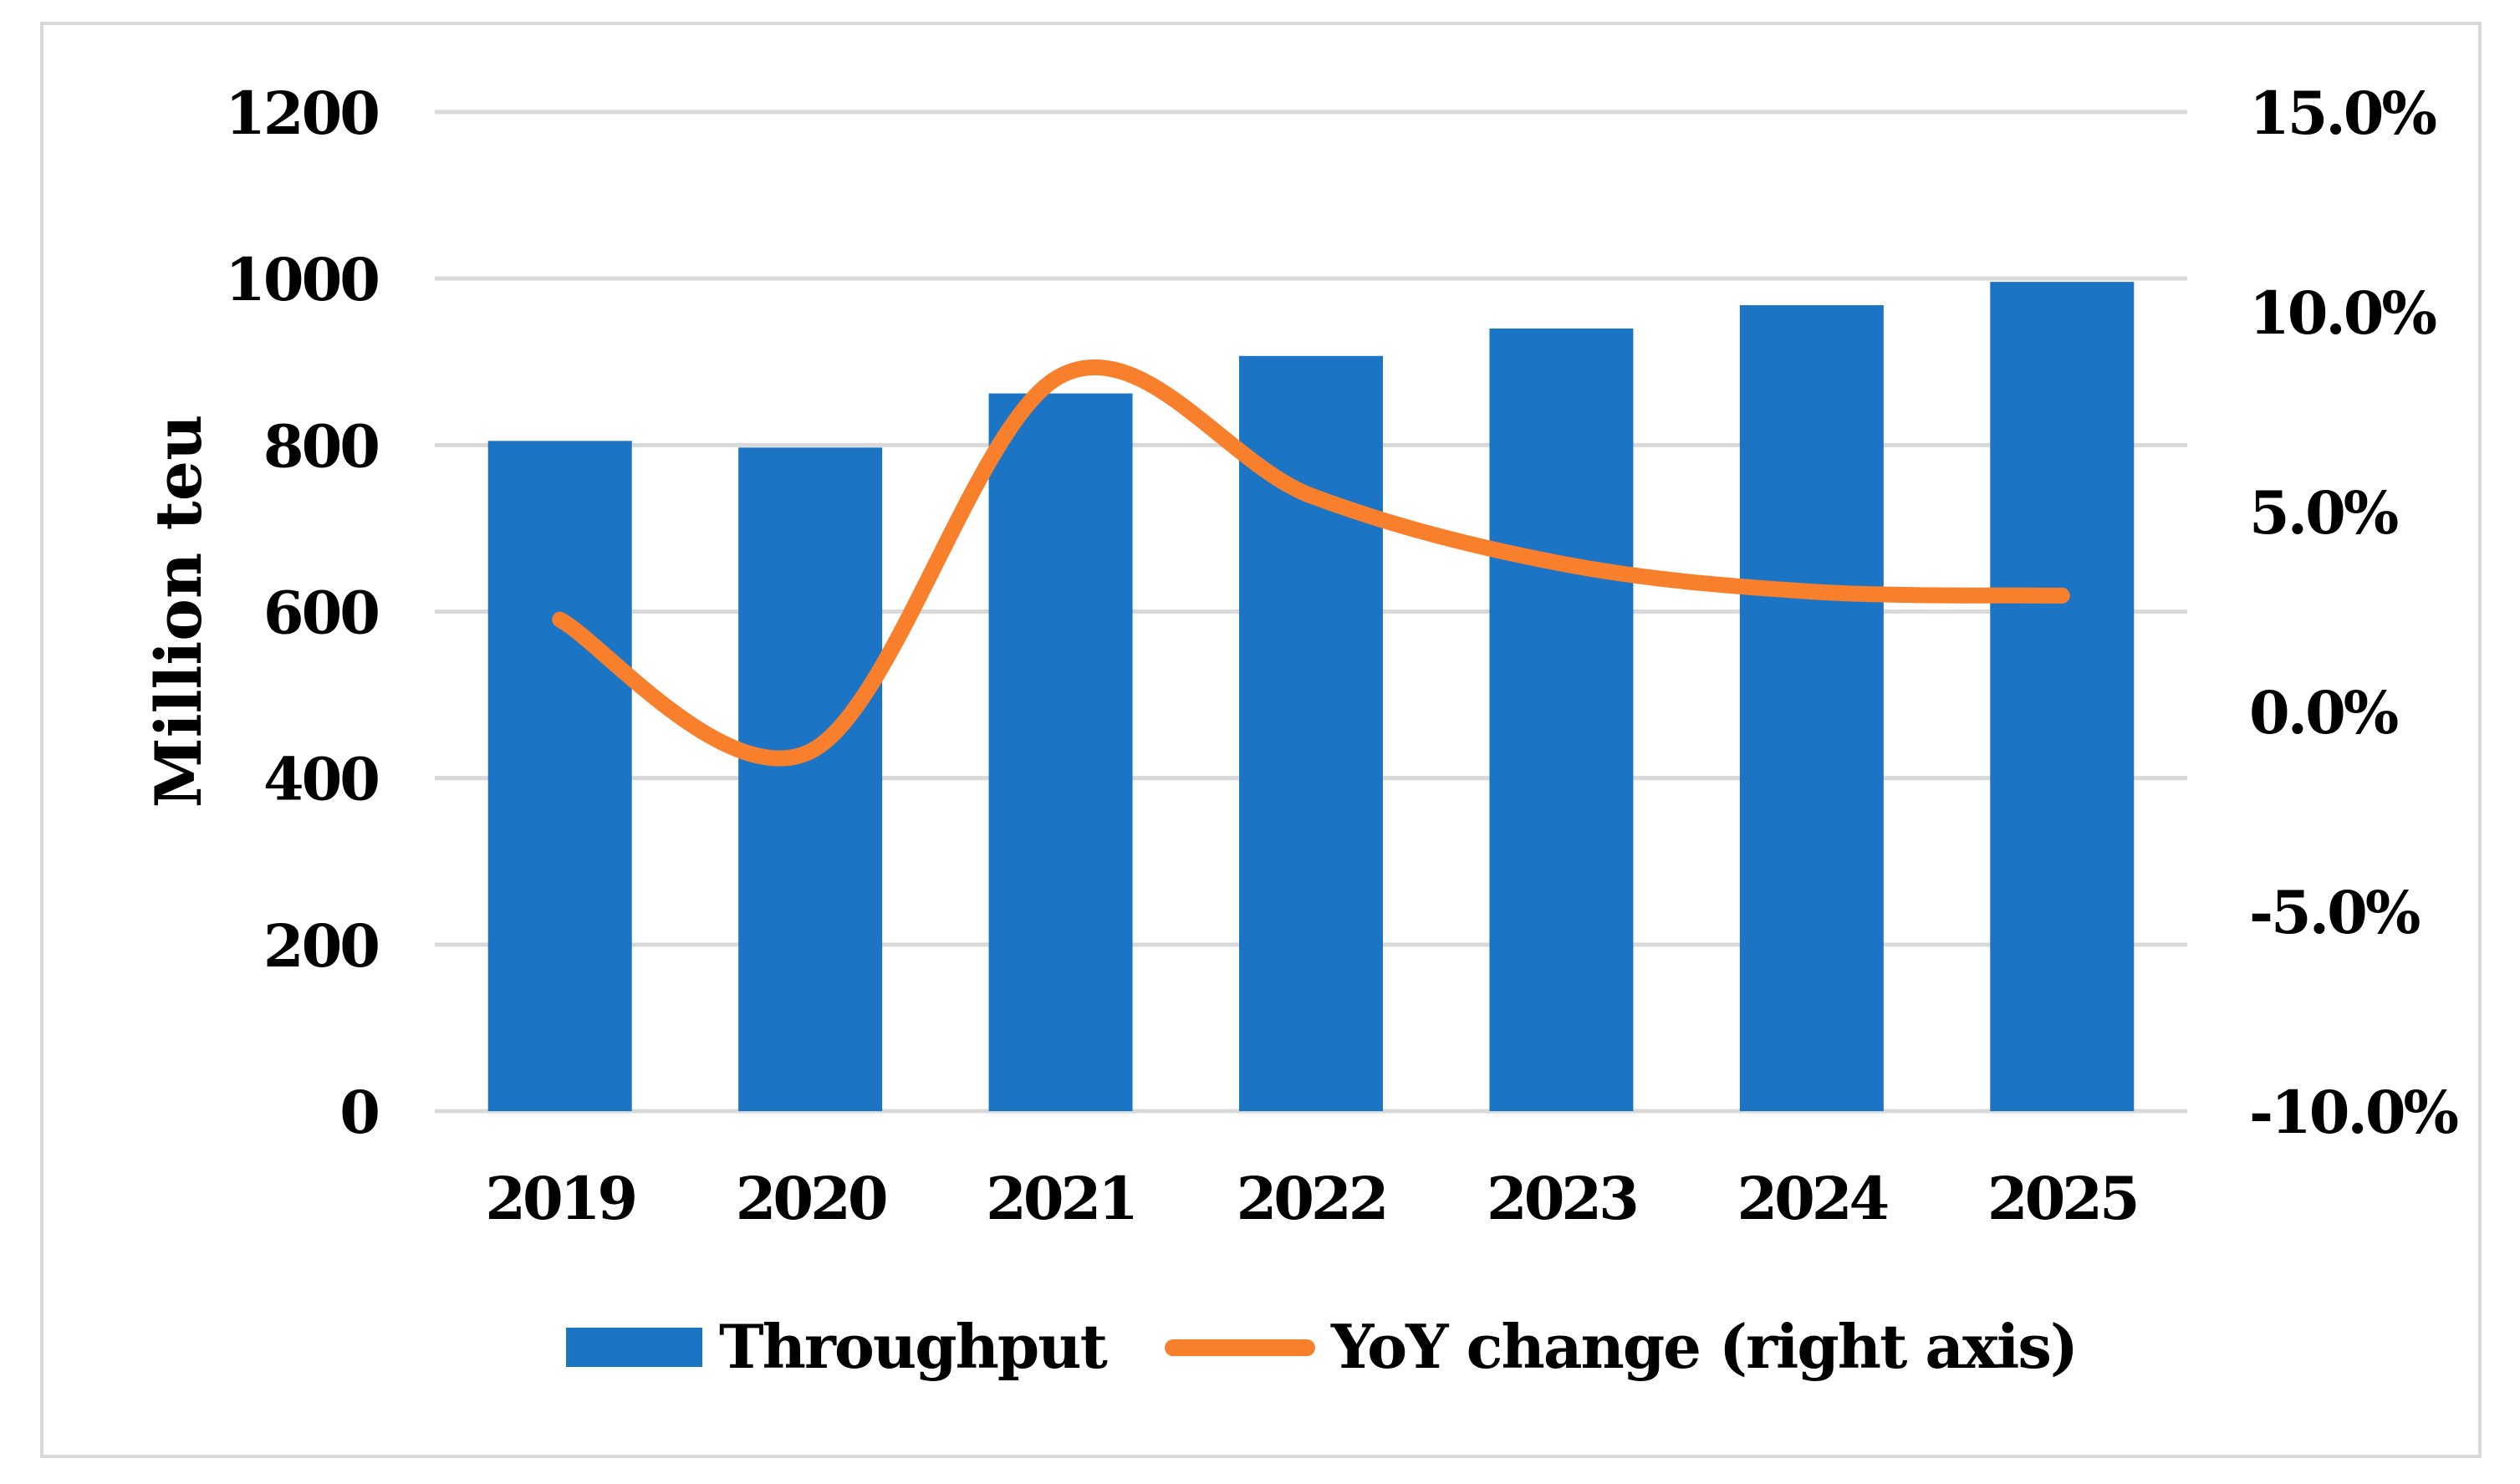  Describe the element at coordinates (2342, 113) in the screenshot. I see `right-tick-0: 15.0%` at that location.